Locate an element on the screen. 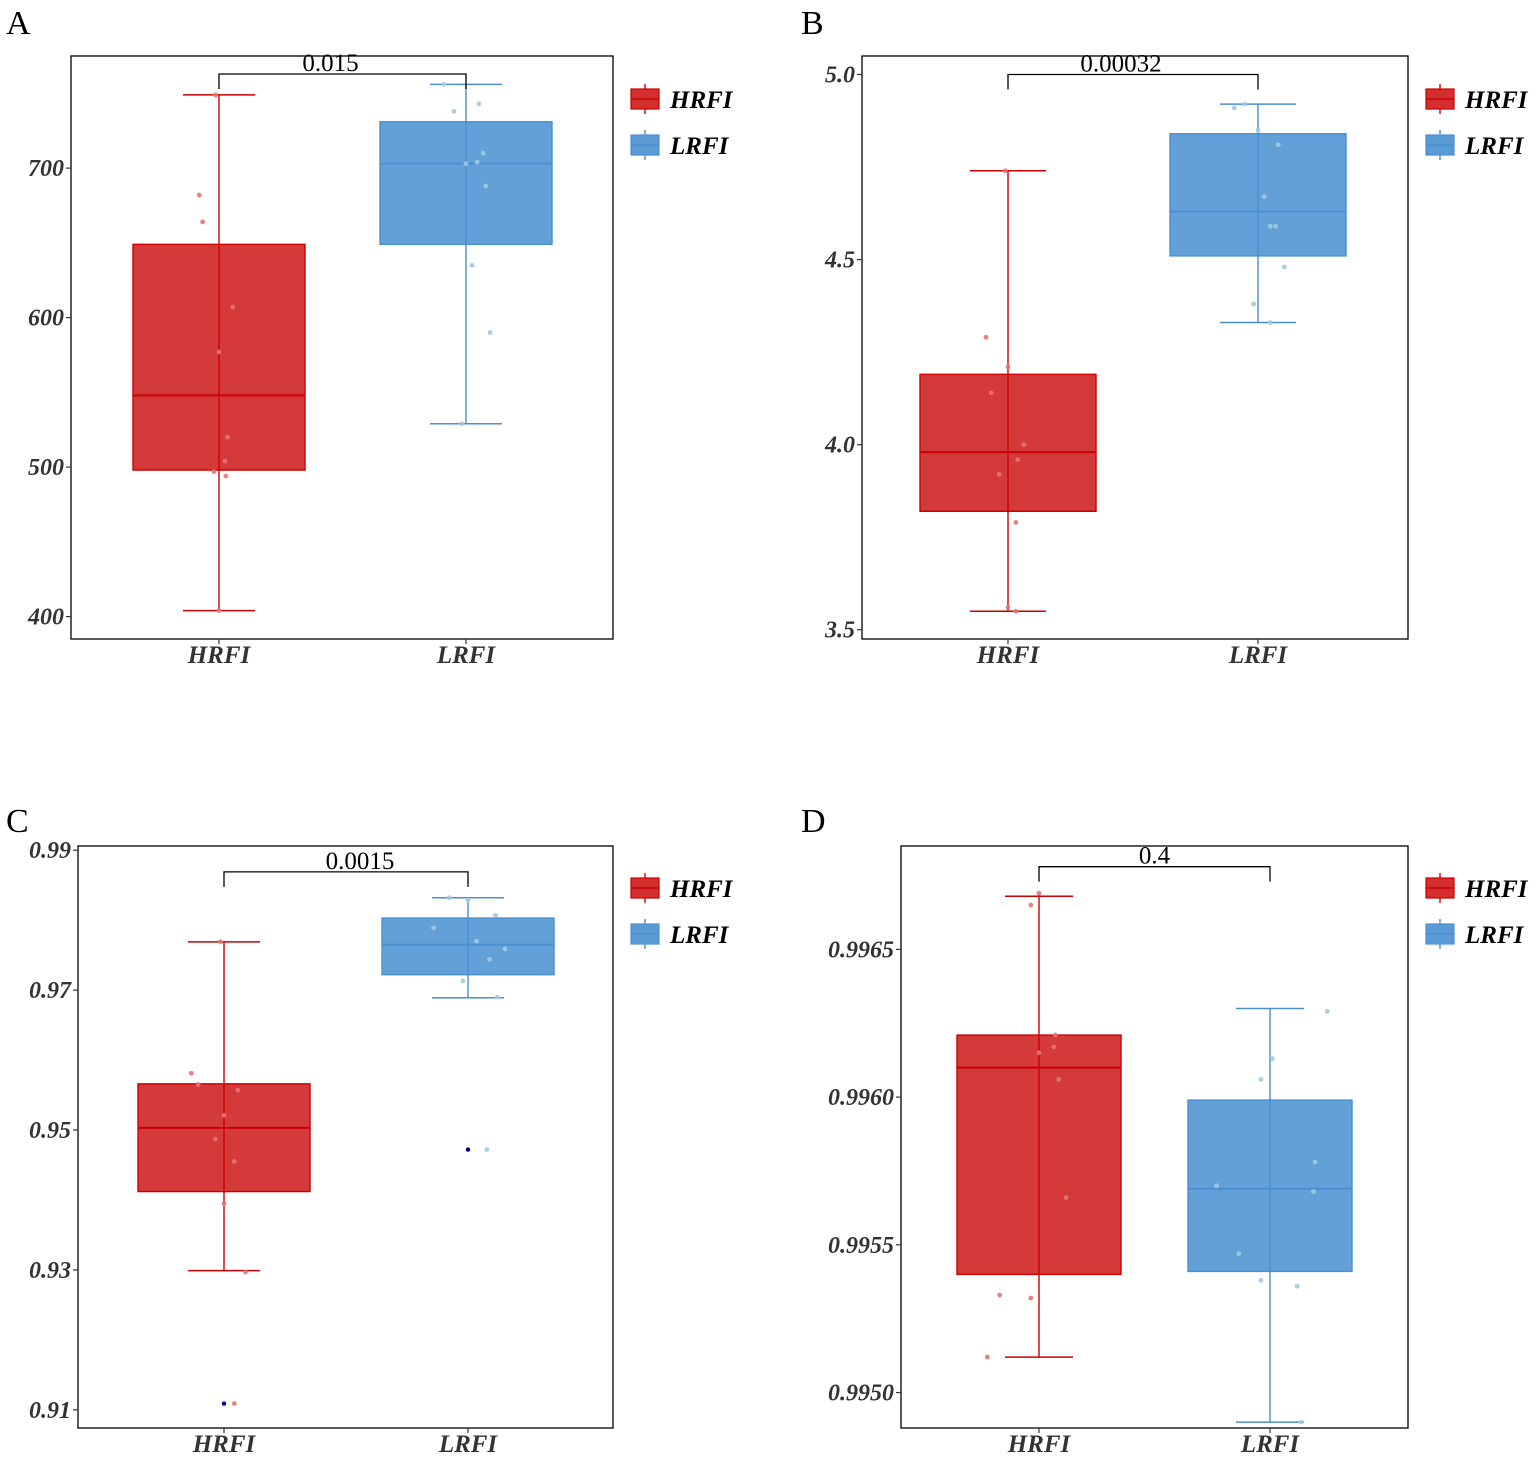  y-tick-label: 600 is located at coordinates (46, 319).